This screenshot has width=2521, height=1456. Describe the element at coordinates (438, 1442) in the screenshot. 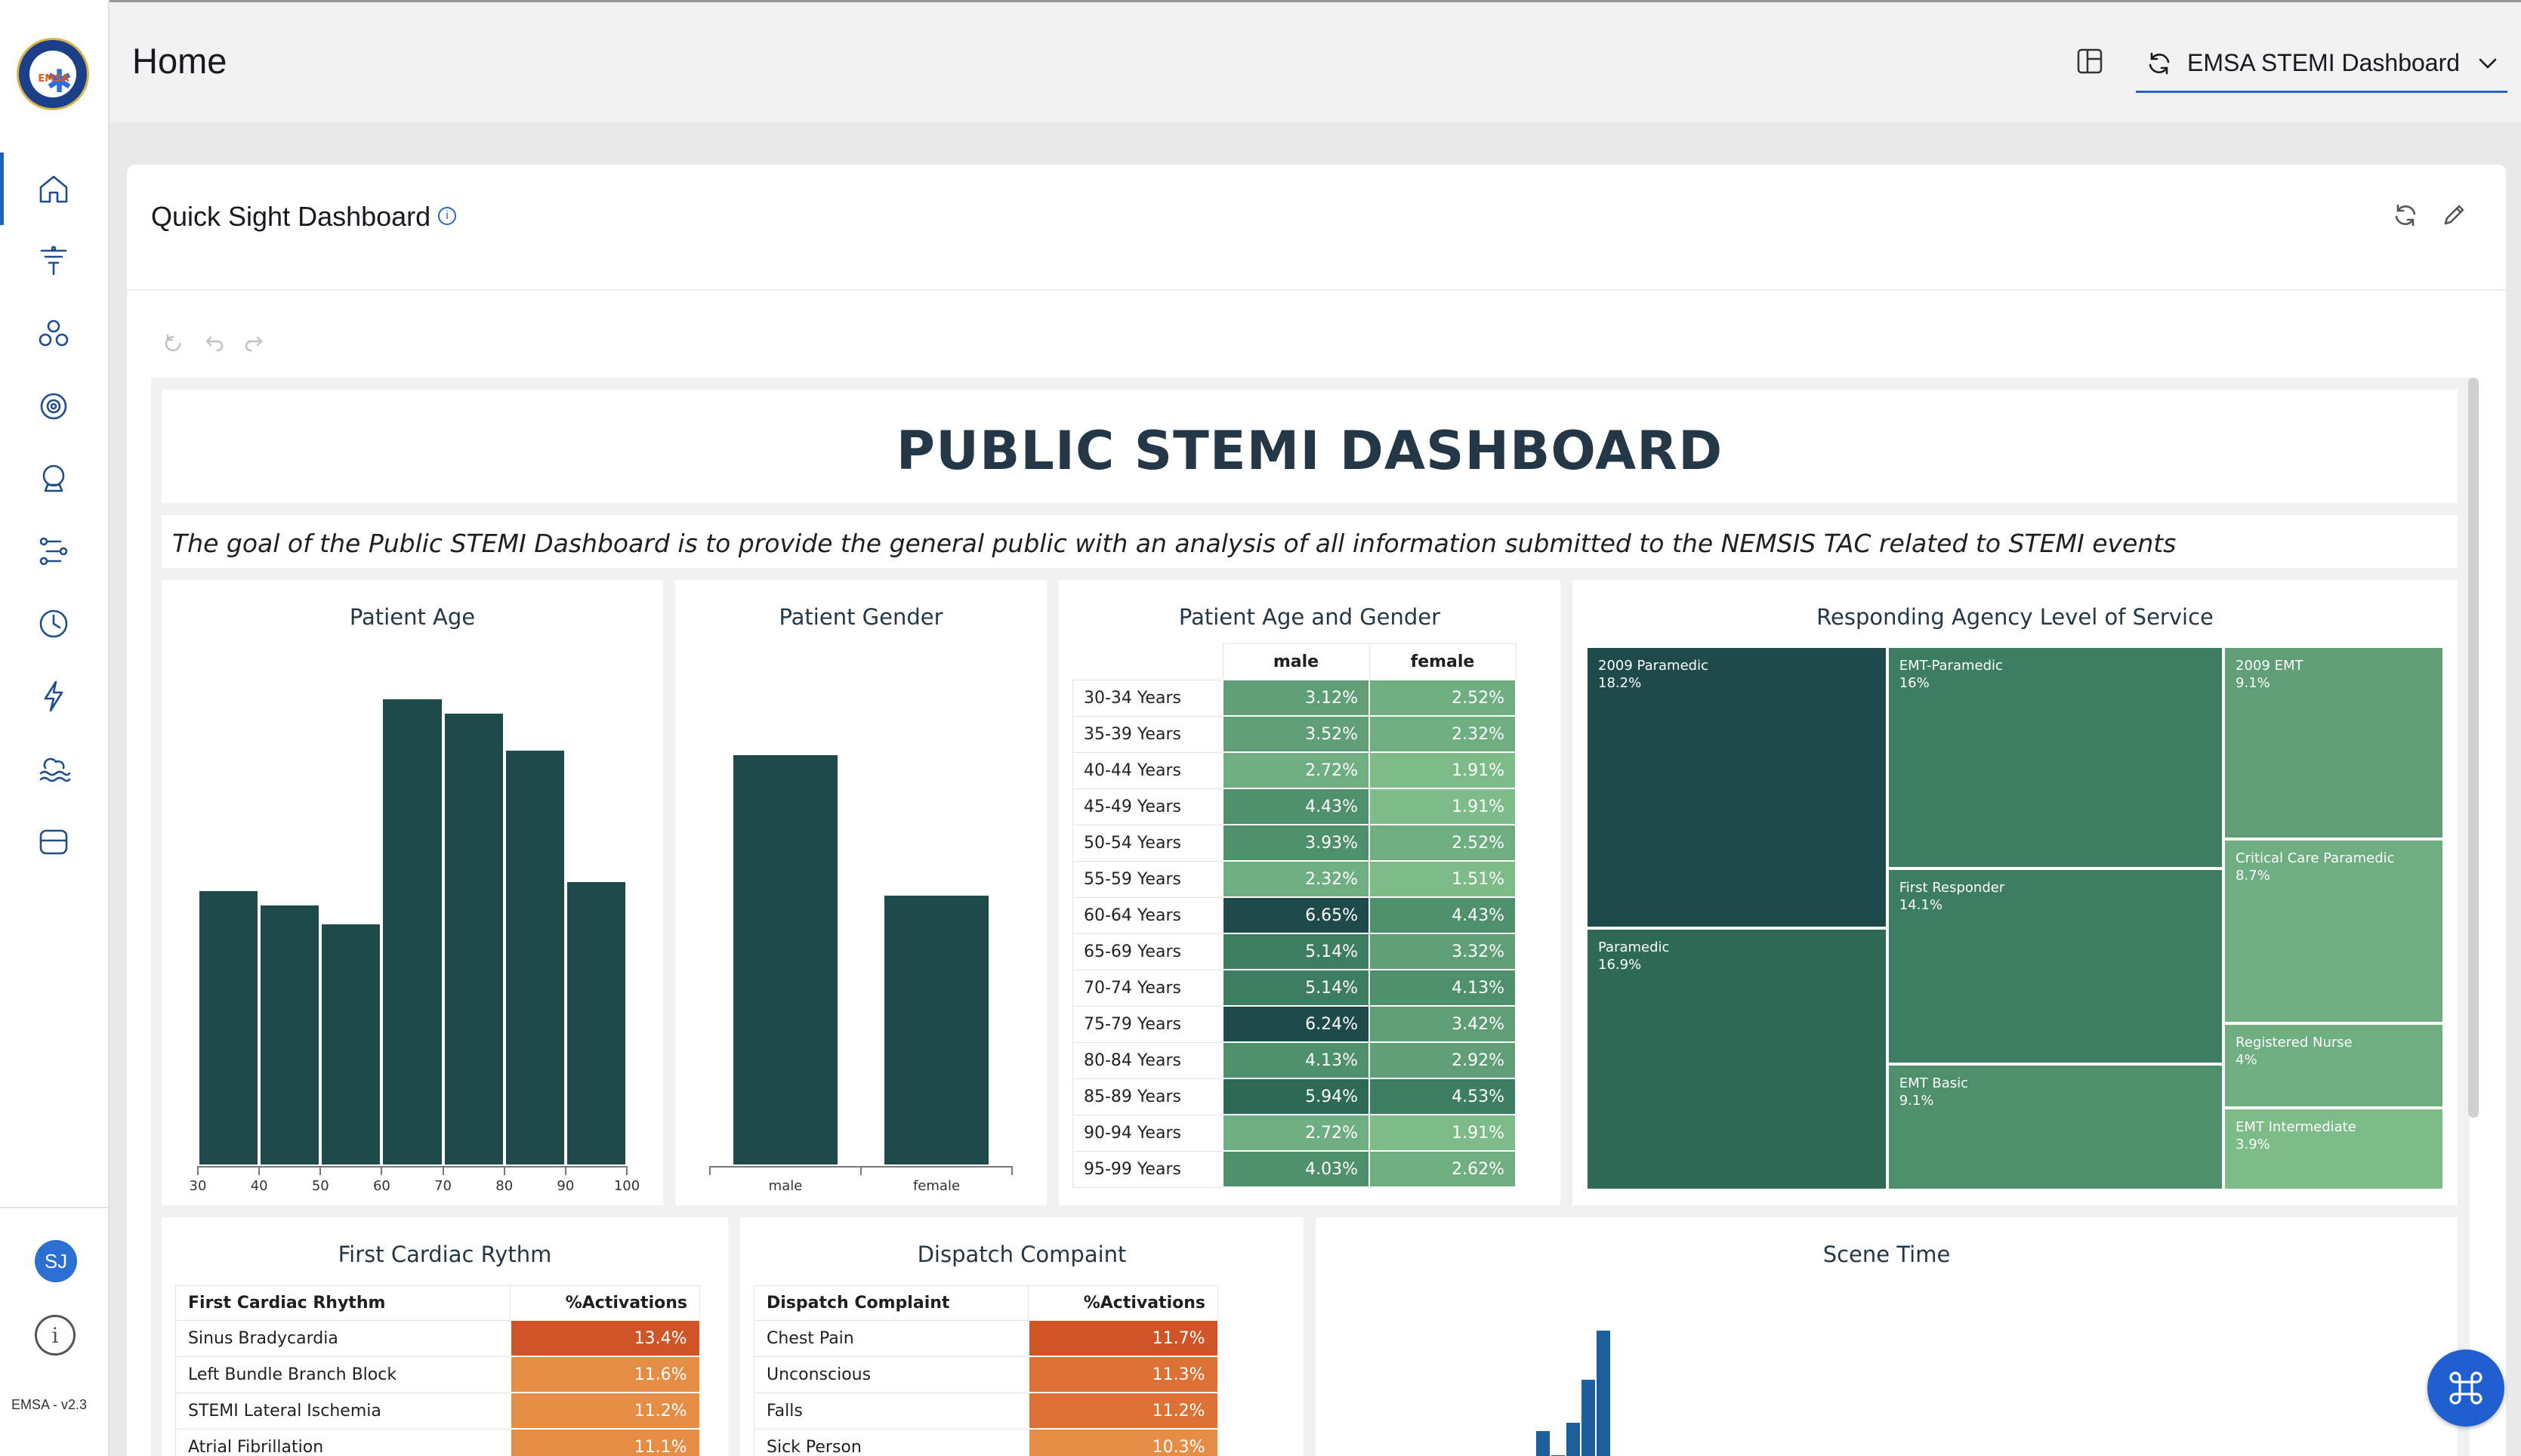

I see `table-row: Atrial Fibrillation 11.1%` at that location.